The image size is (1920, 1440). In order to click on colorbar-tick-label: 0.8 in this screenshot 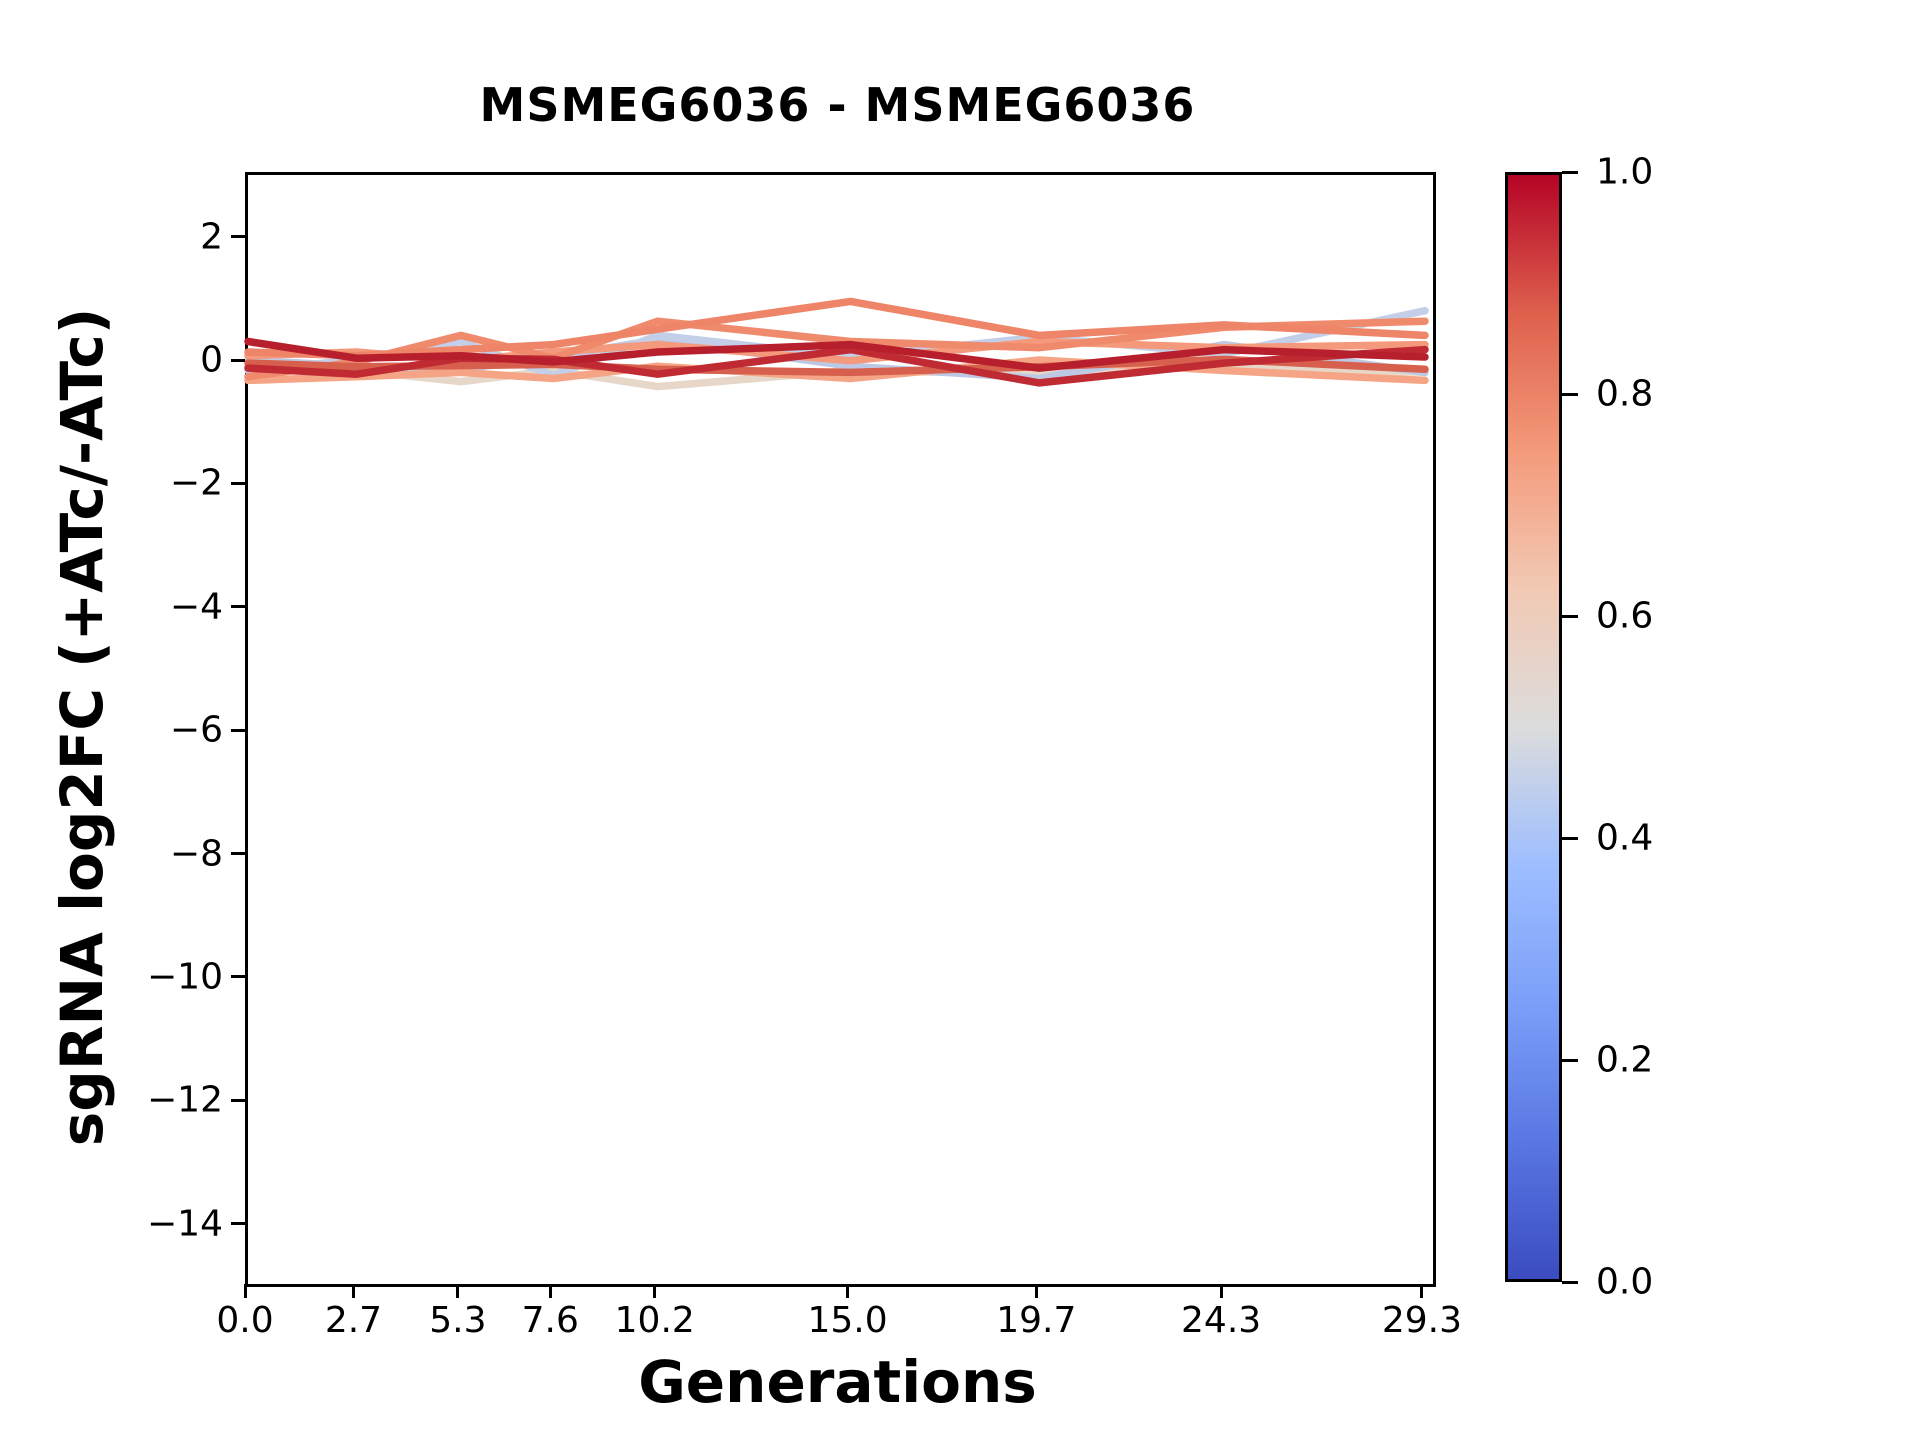, I will do `click(1625, 394)`.